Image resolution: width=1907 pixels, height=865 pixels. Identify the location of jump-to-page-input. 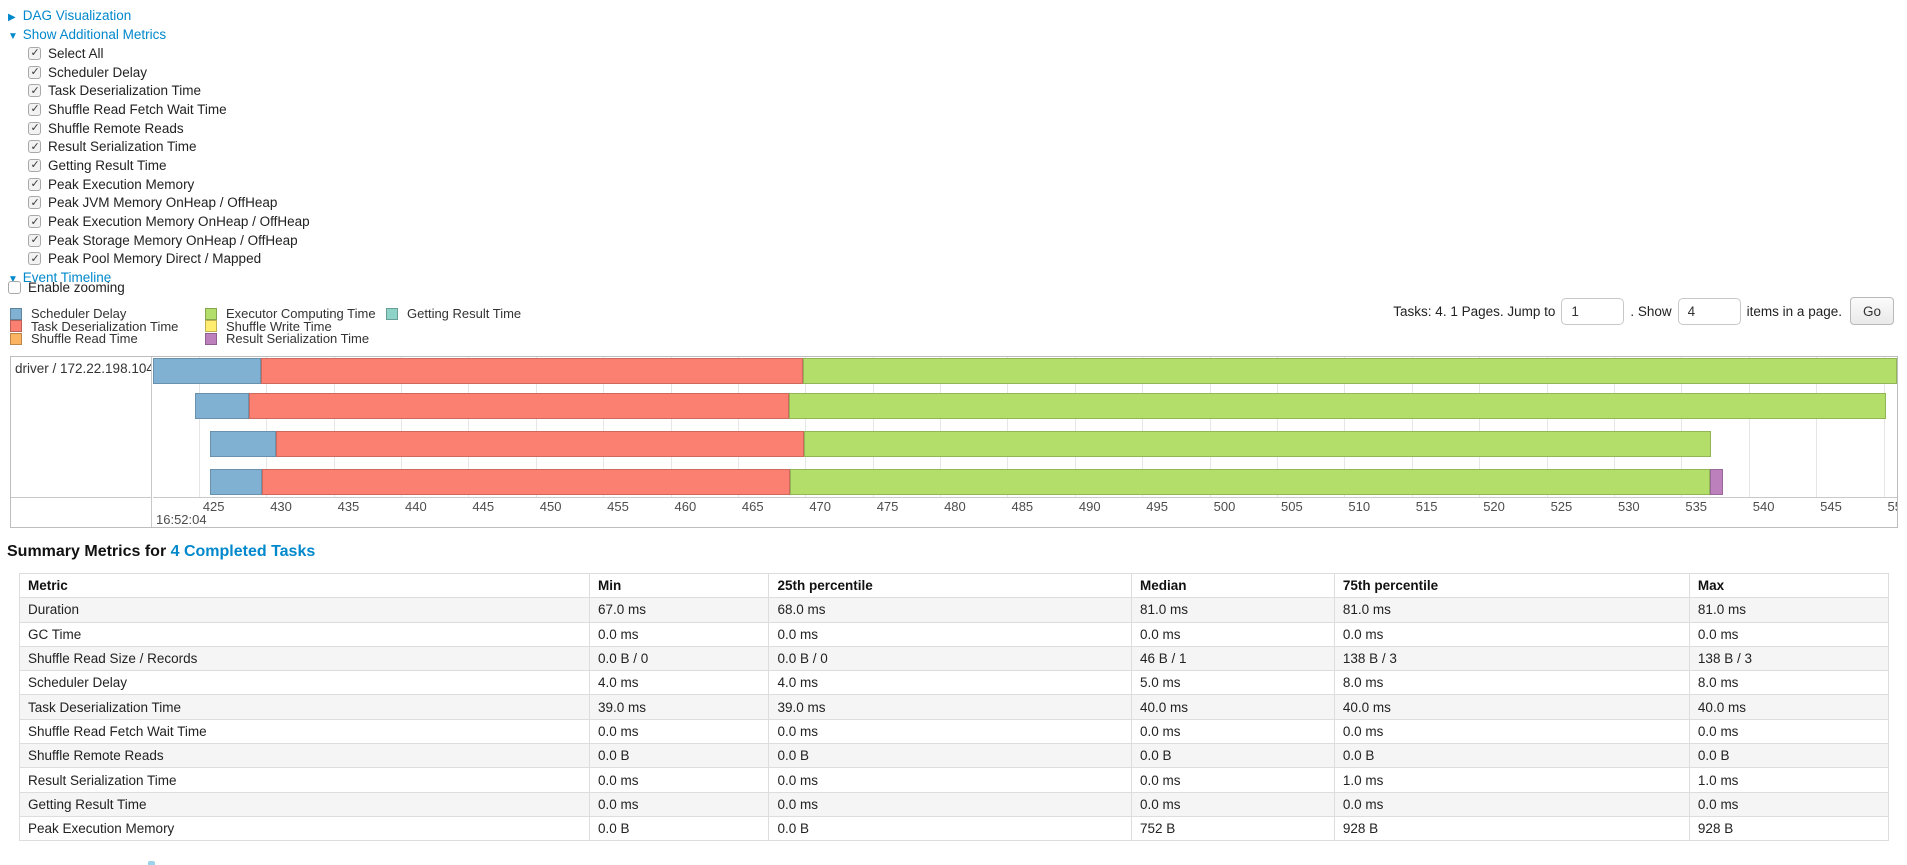
(1593, 311).